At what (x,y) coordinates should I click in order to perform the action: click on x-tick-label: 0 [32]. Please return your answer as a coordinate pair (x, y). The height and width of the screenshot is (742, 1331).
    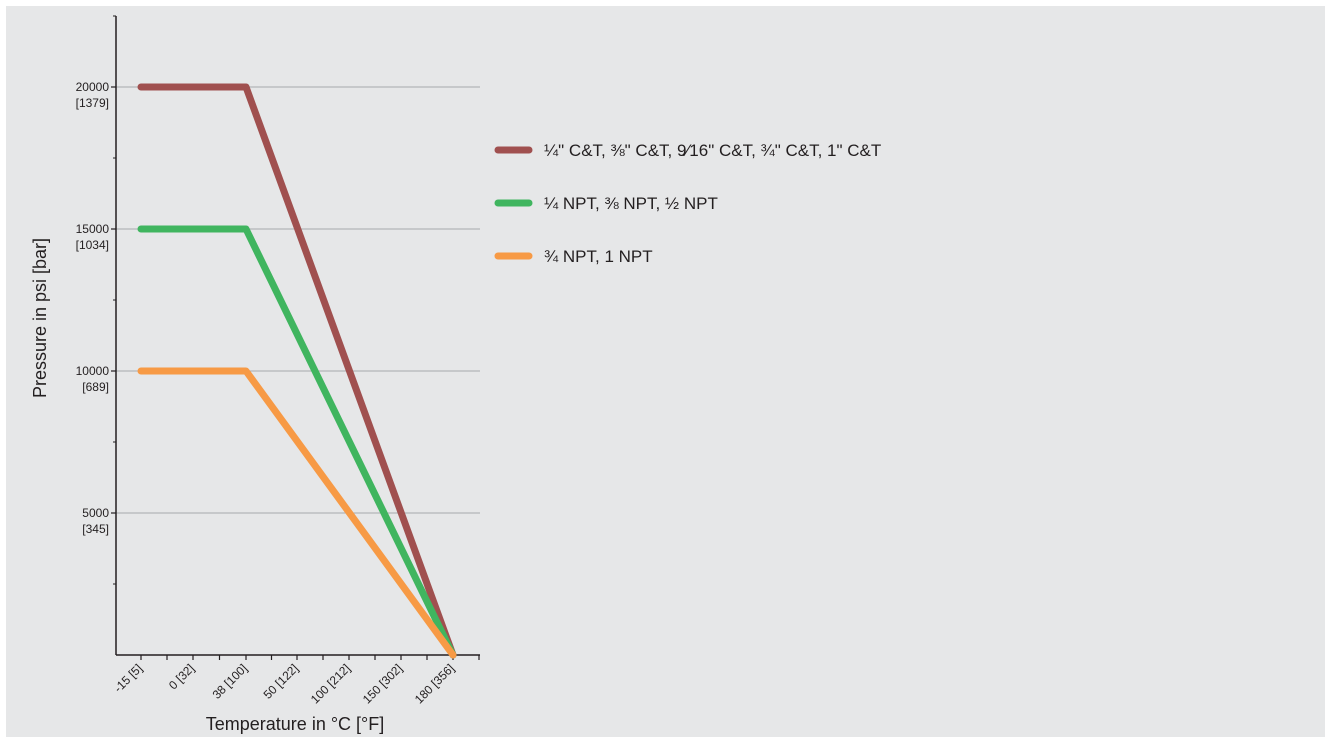
    Looking at the image, I should click on (181, 676).